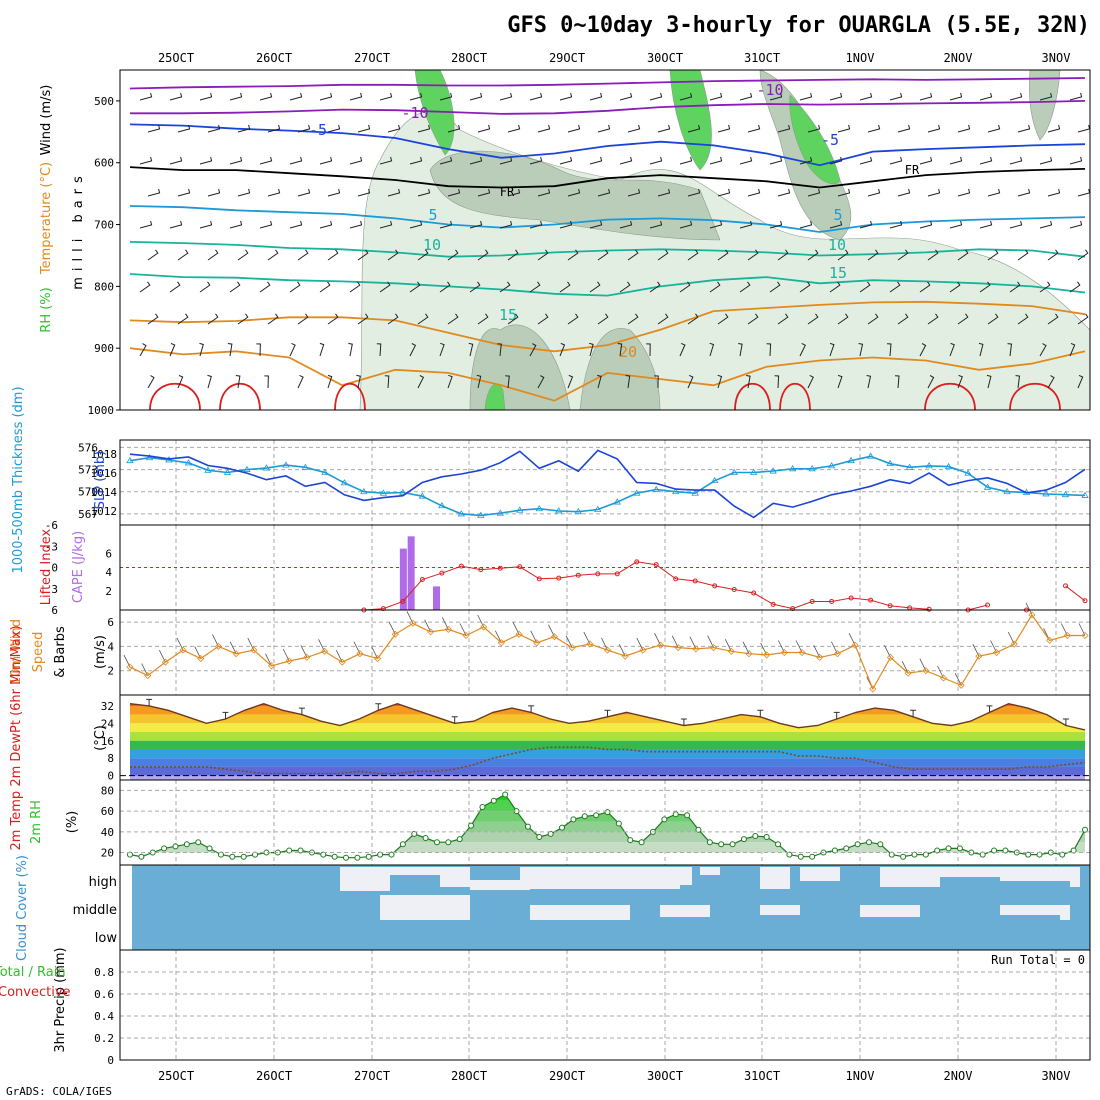 The height and width of the screenshot is (1100, 1100). I want to click on isotherm-line, so click(607, 83).